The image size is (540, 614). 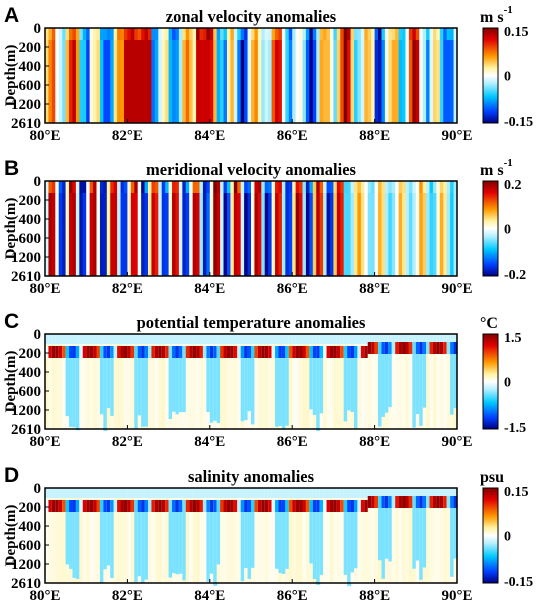 I want to click on y-tick-label: 0, so click(x=38, y=489).